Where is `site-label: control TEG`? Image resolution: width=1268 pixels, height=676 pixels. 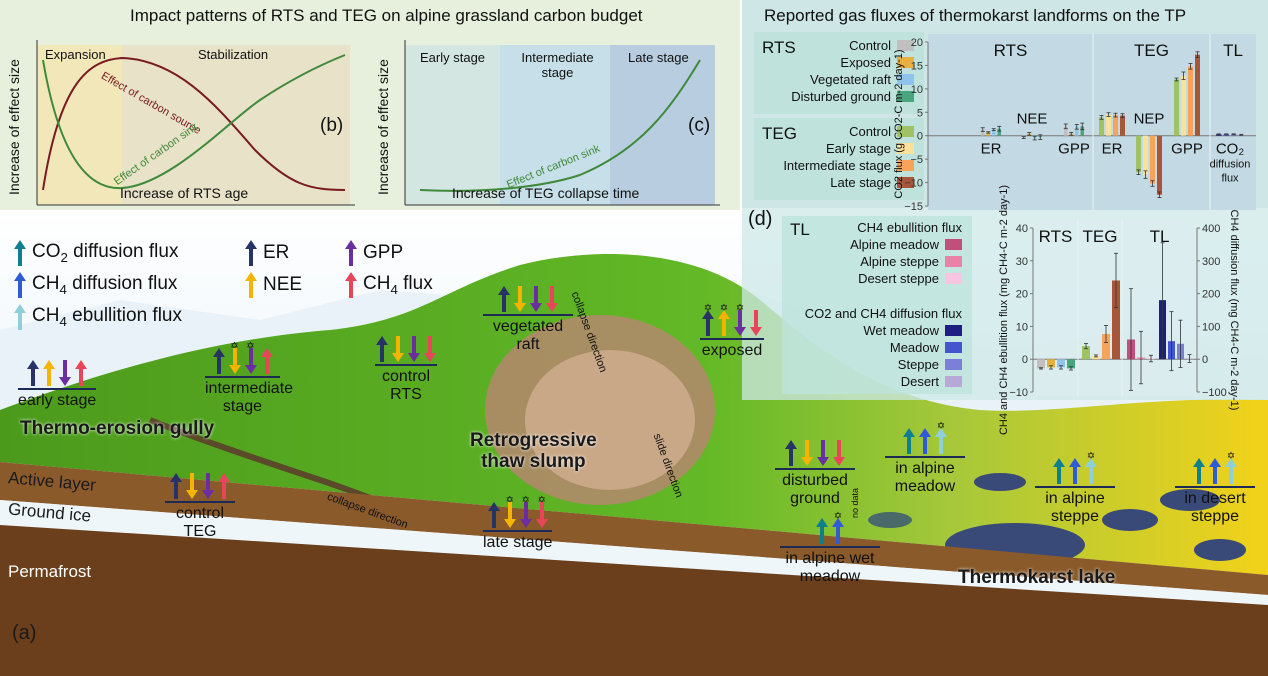 site-label: control TEG is located at coordinates (200, 522).